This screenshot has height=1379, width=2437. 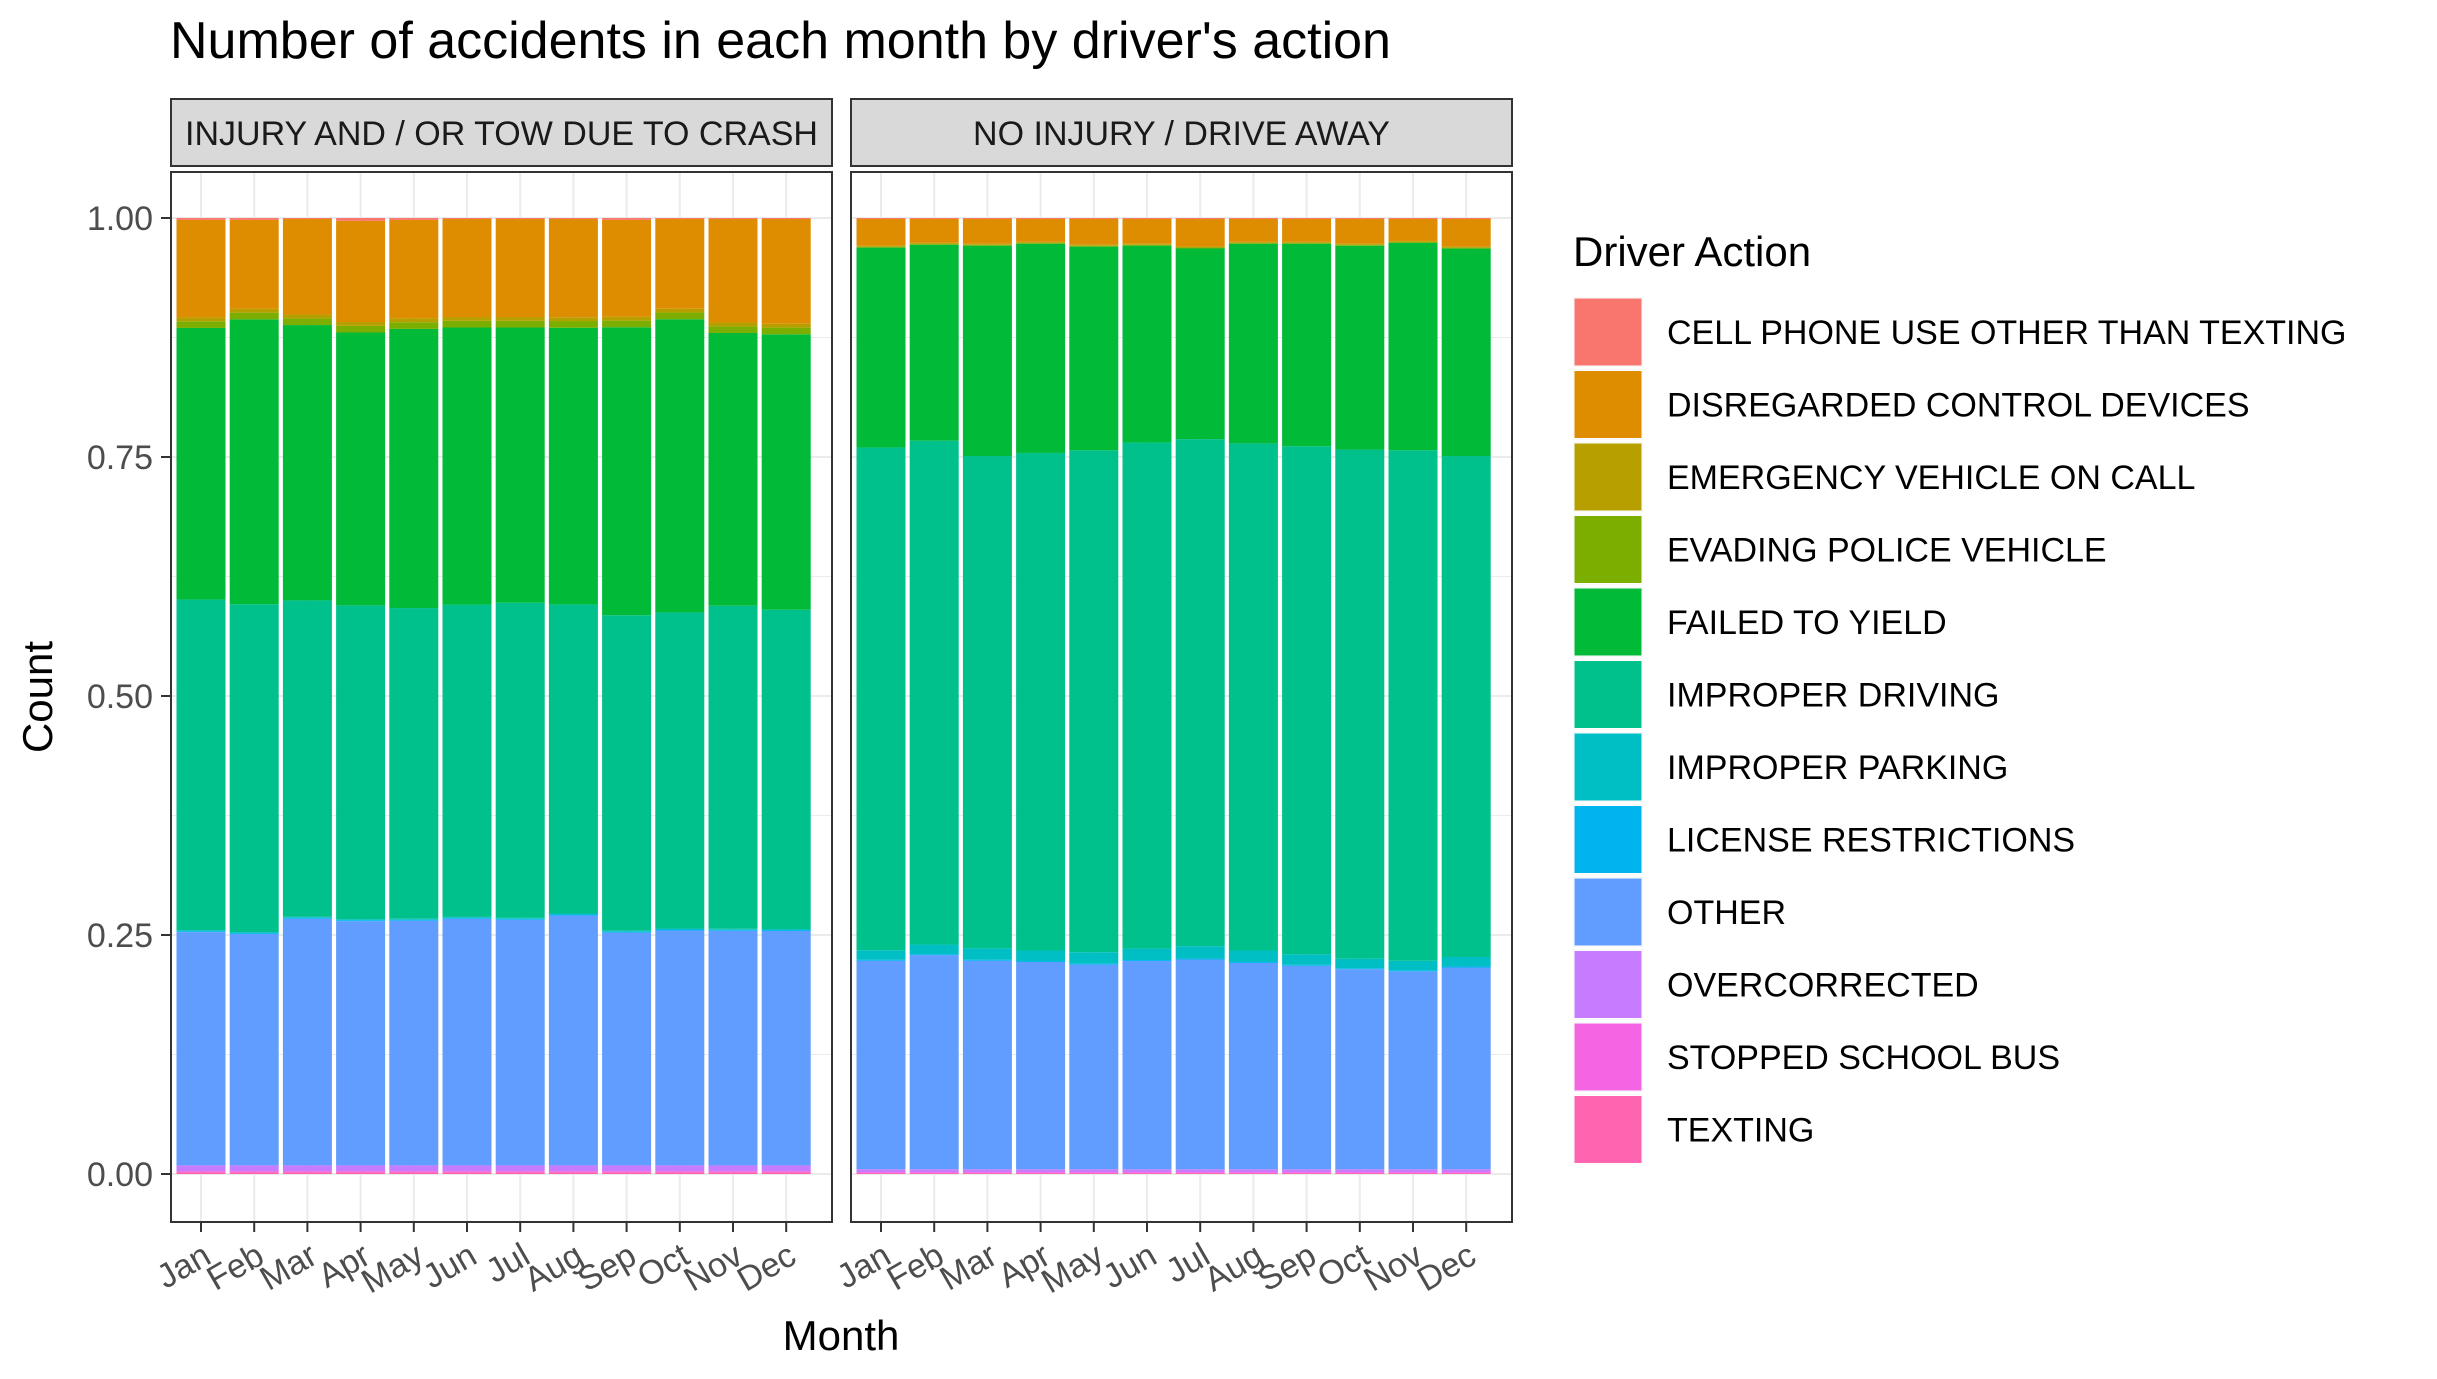 What do you see at coordinates (1887, 551) in the screenshot?
I see `legend-entry-label: EVADING POLICE VEHICLE` at bounding box center [1887, 551].